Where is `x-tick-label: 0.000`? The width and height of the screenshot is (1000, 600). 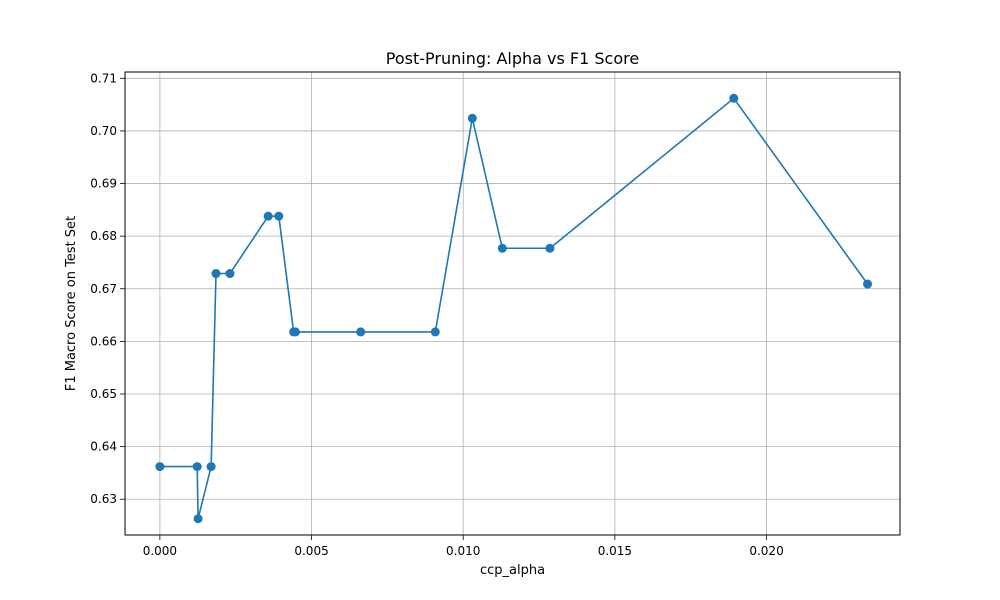 x-tick-label: 0.000 is located at coordinates (160, 551).